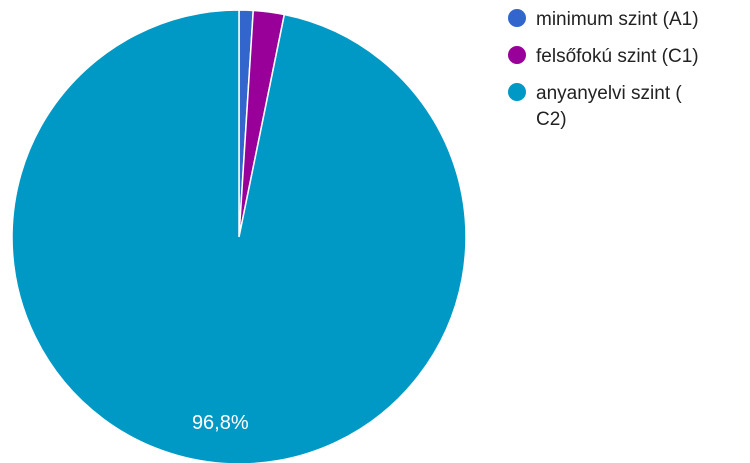 Image resolution: width=750 pixels, height=463 pixels. I want to click on legend-label-3: anyanyelvi szint (, so click(609, 93).